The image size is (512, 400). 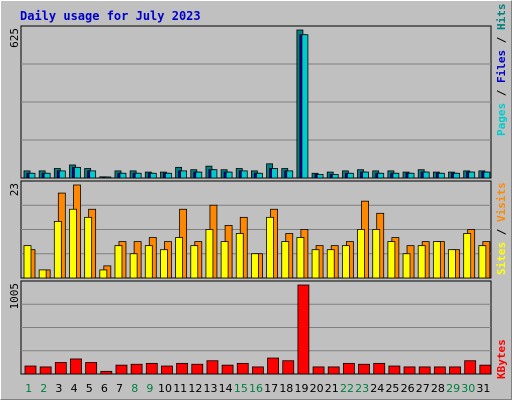 I want to click on x-tick-label: 12, so click(x=195, y=388).